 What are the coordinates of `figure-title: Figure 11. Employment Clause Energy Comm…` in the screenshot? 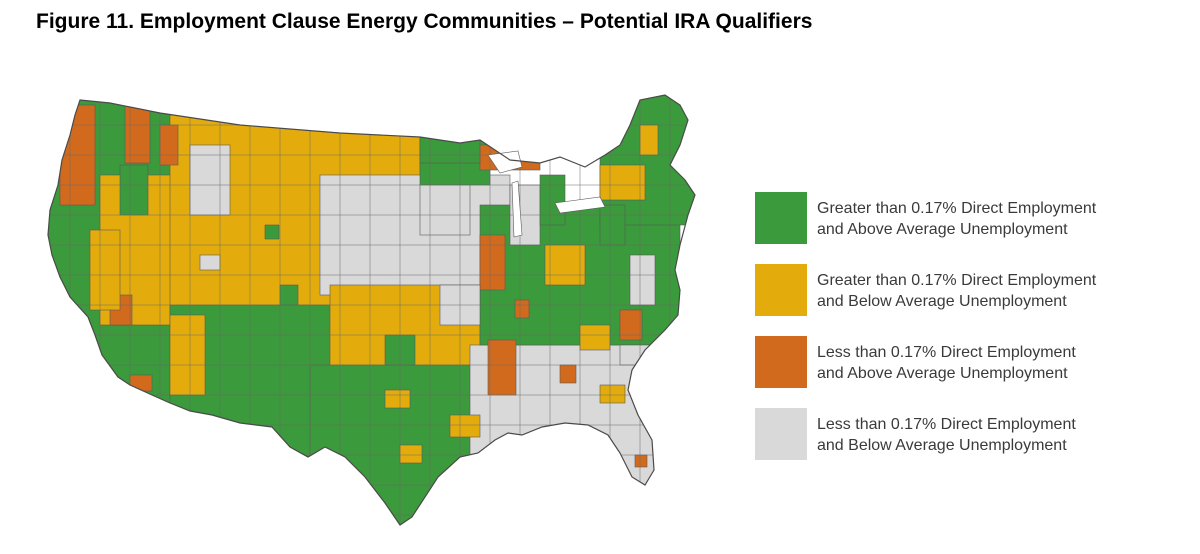 It's located at (424, 21).